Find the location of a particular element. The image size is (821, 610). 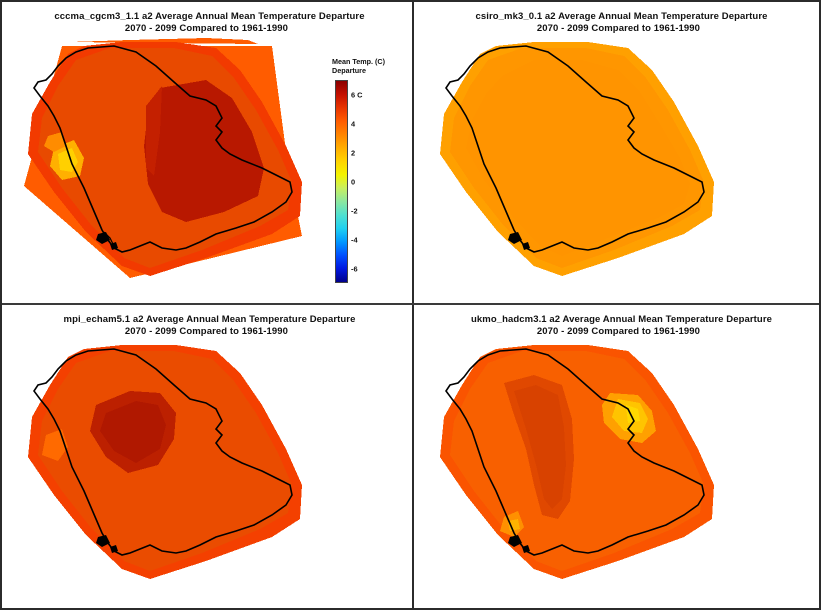

colorbar-gradient is located at coordinates (341, 181).